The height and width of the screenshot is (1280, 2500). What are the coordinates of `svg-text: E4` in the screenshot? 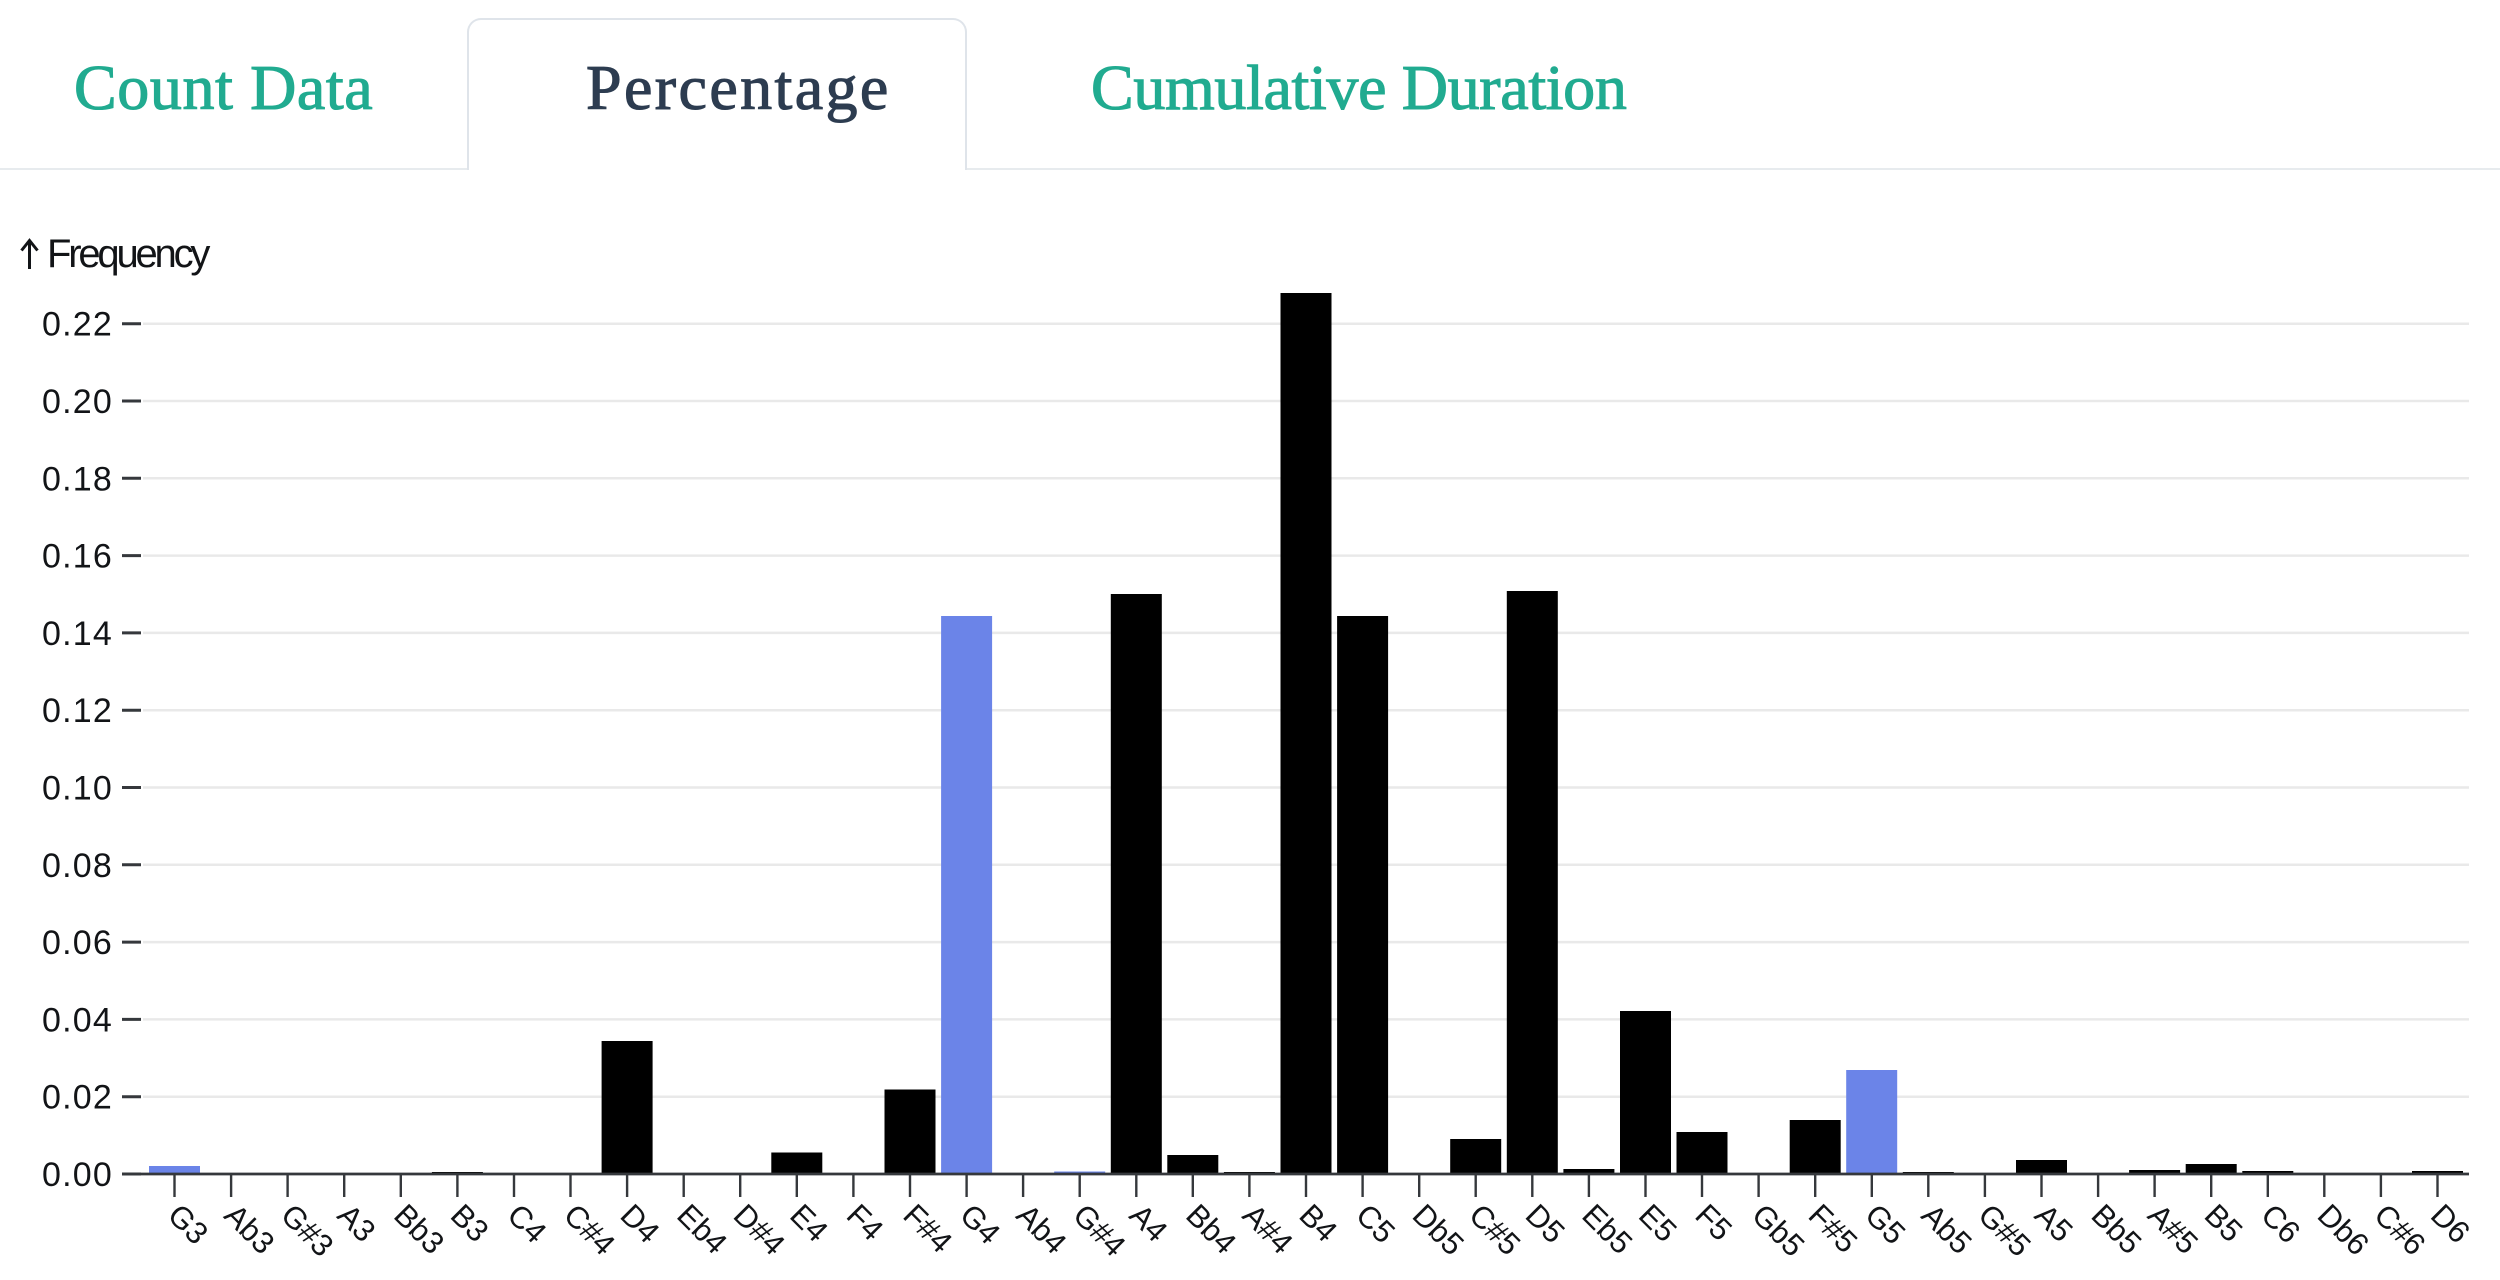 It's located at (809, 1223).